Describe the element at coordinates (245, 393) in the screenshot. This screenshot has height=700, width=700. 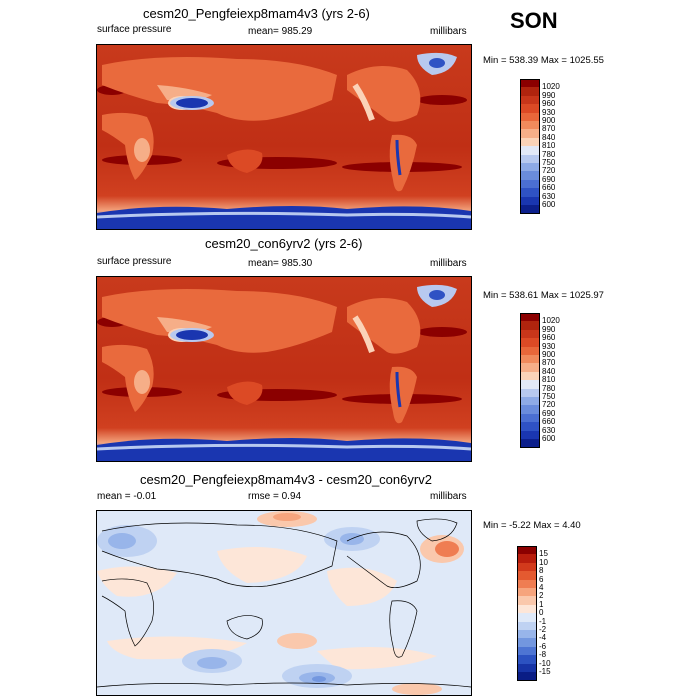
I see `panel2-australia` at that location.